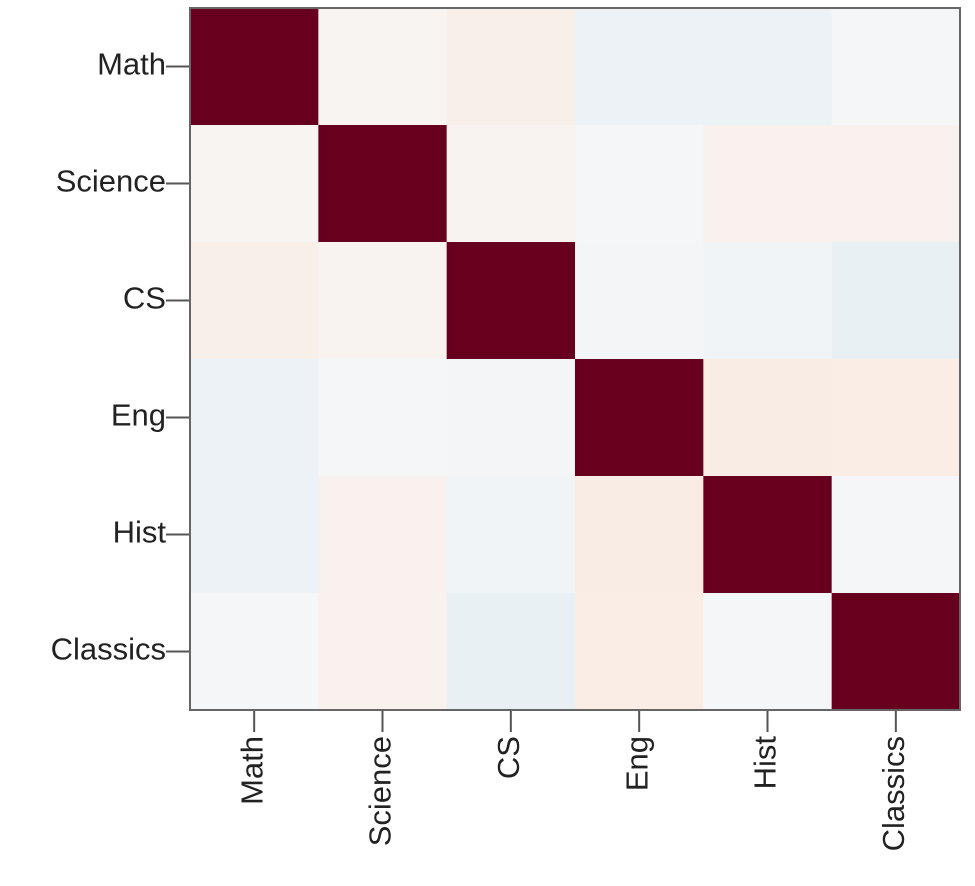 This screenshot has height=886, width=975. I want to click on y-tick-label: Math, so click(131, 64).